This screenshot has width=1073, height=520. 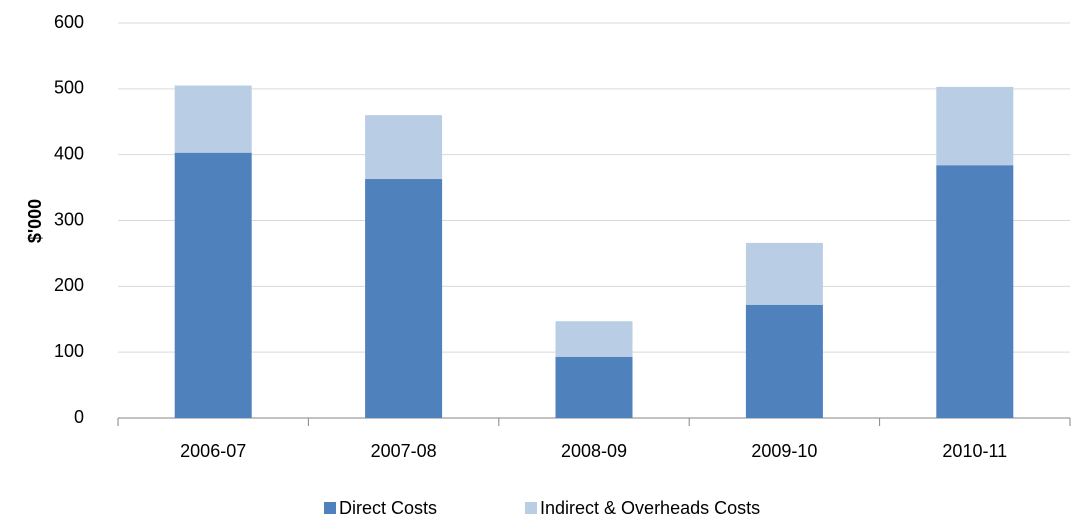 I want to click on y-tick-label: 0, so click(x=79, y=417).